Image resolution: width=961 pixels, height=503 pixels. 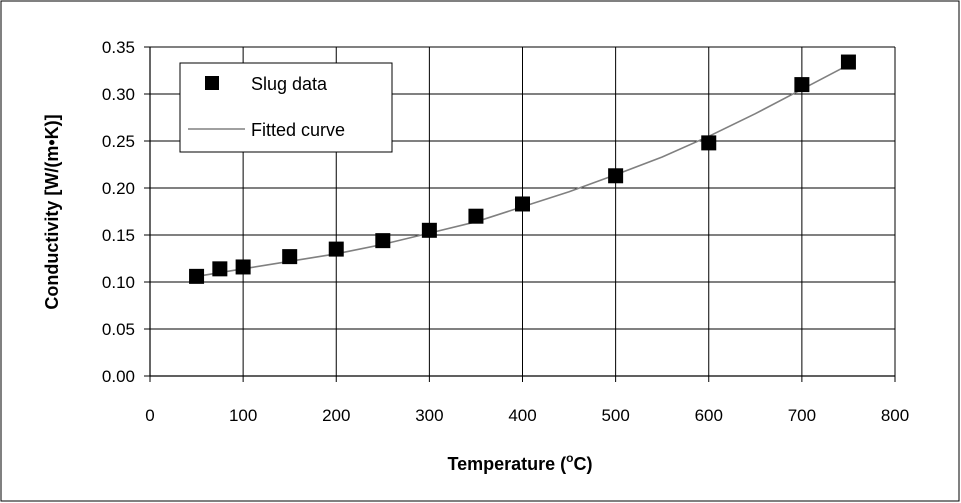 I want to click on y-tick-label: 0.25, so click(x=118, y=141).